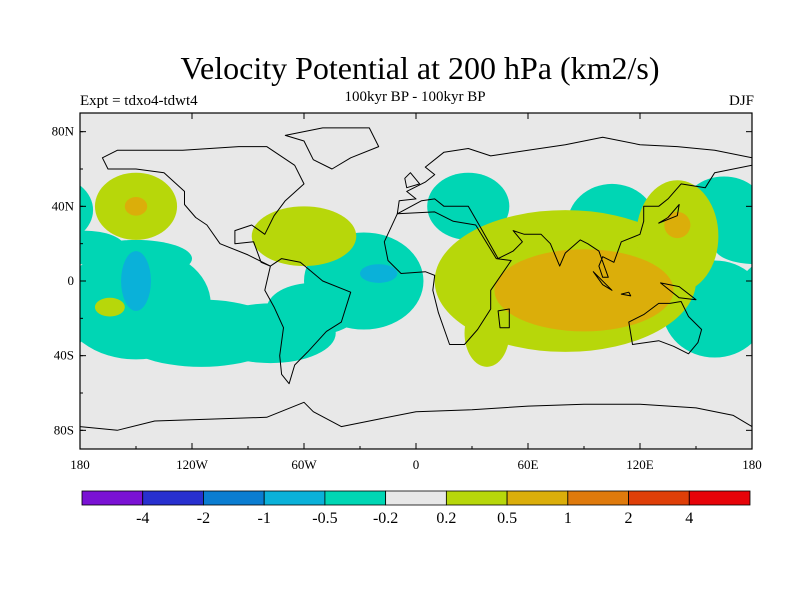  I want to click on colorbar-label: -1, so click(264, 518).